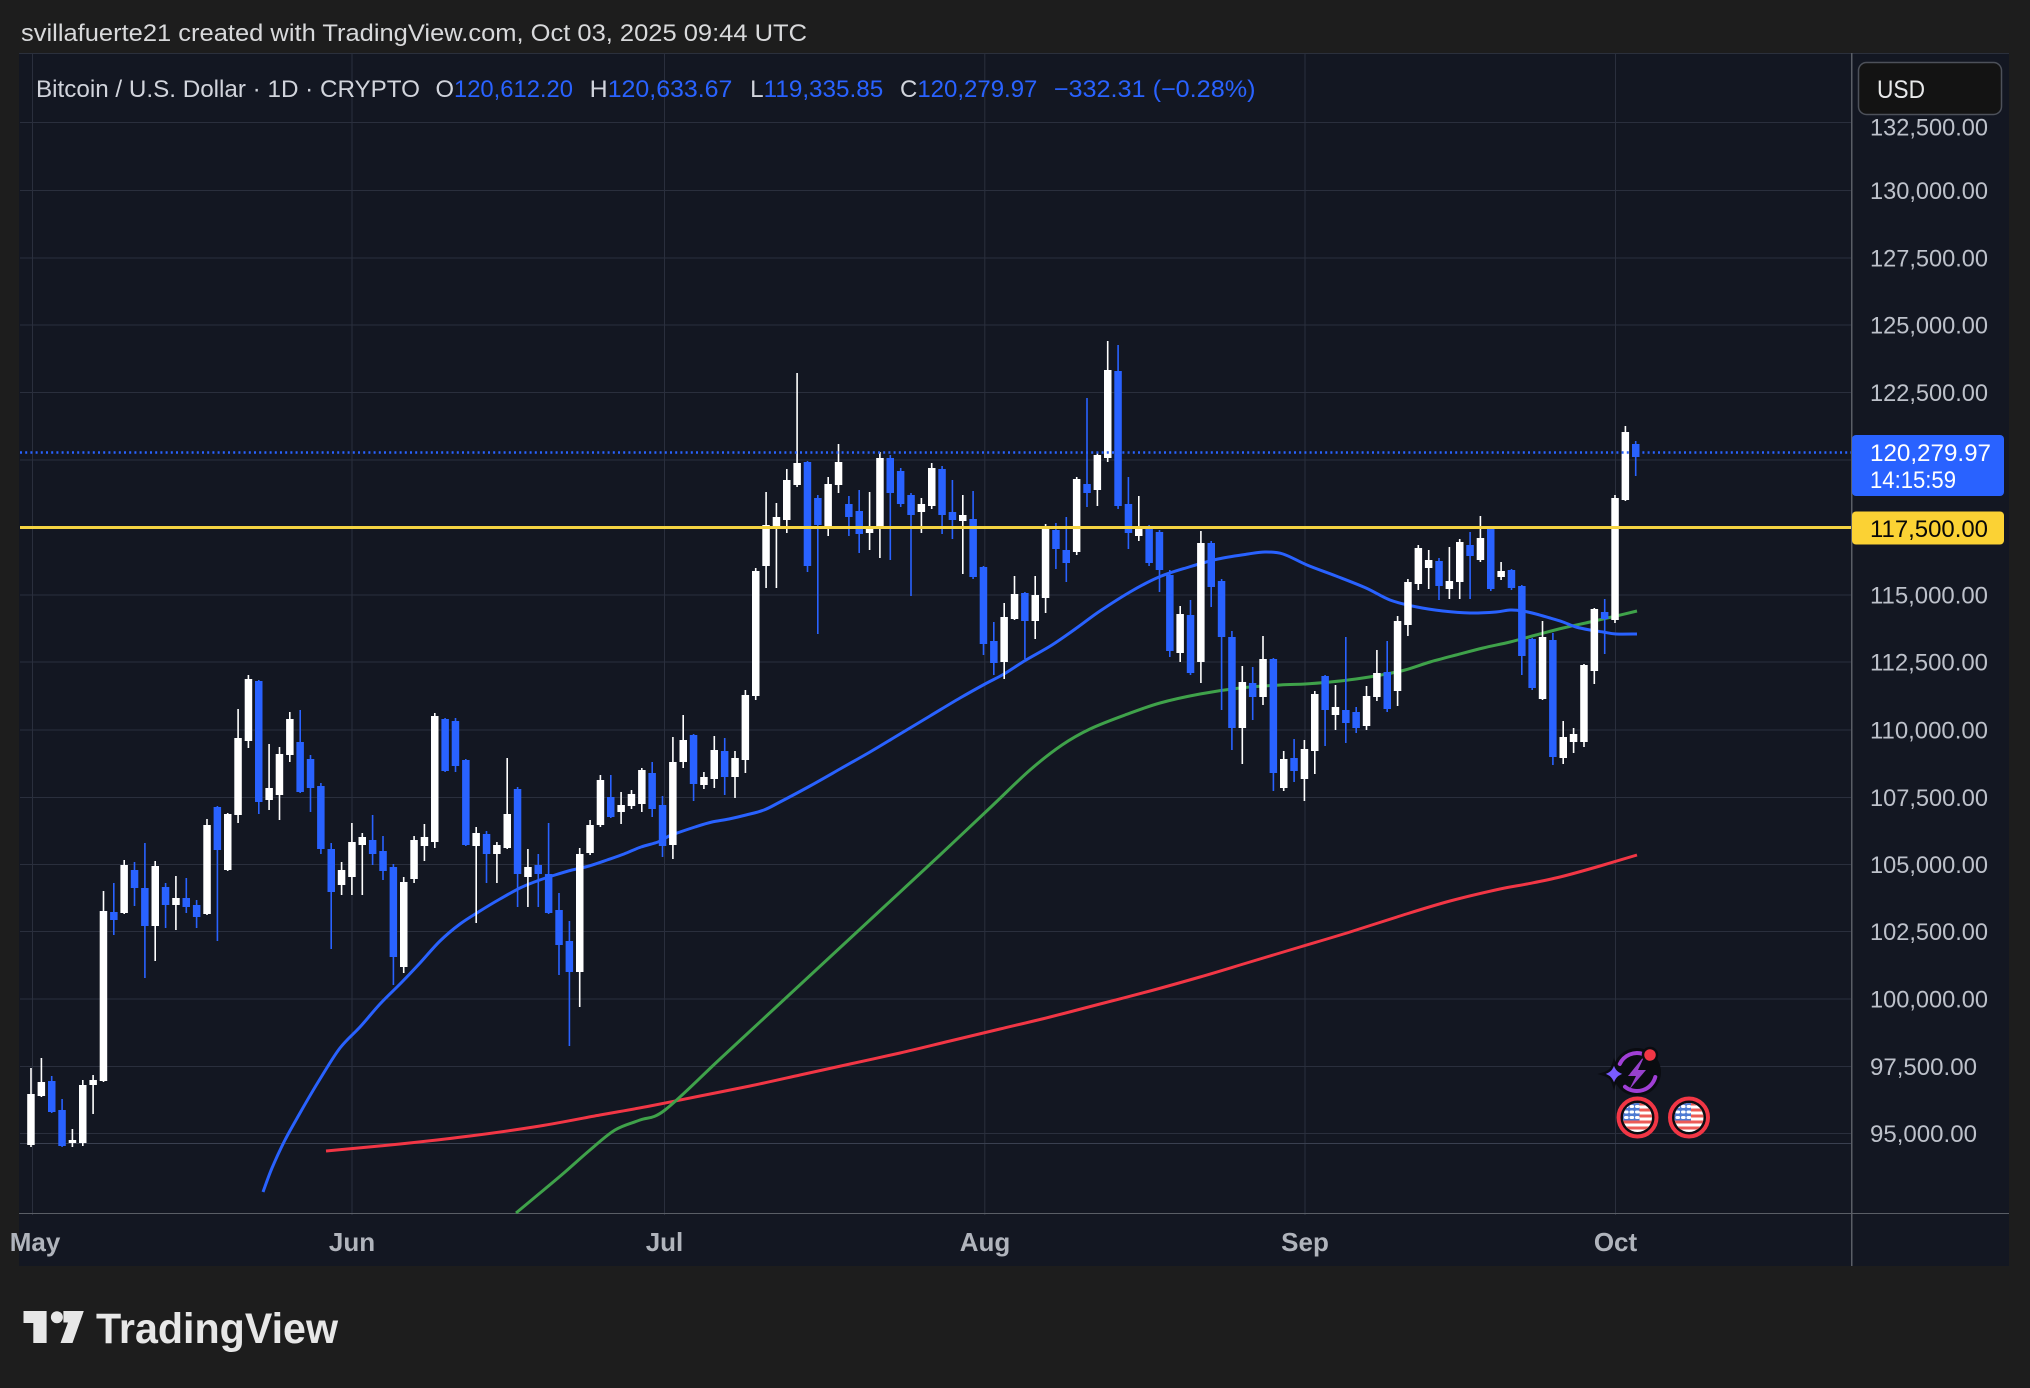 This screenshot has height=1388, width=2030. What do you see at coordinates (505, 89) in the screenshot?
I see `svg-text: O120,612.20` at bounding box center [505, 89].